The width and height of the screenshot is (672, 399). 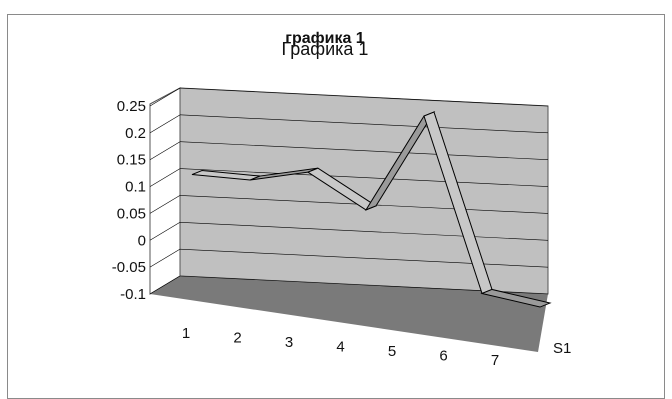 What do you see at coordinates (237, 338) in the screenshot?
I see `x-tick-label: 2` at bounding box center [237, 338].